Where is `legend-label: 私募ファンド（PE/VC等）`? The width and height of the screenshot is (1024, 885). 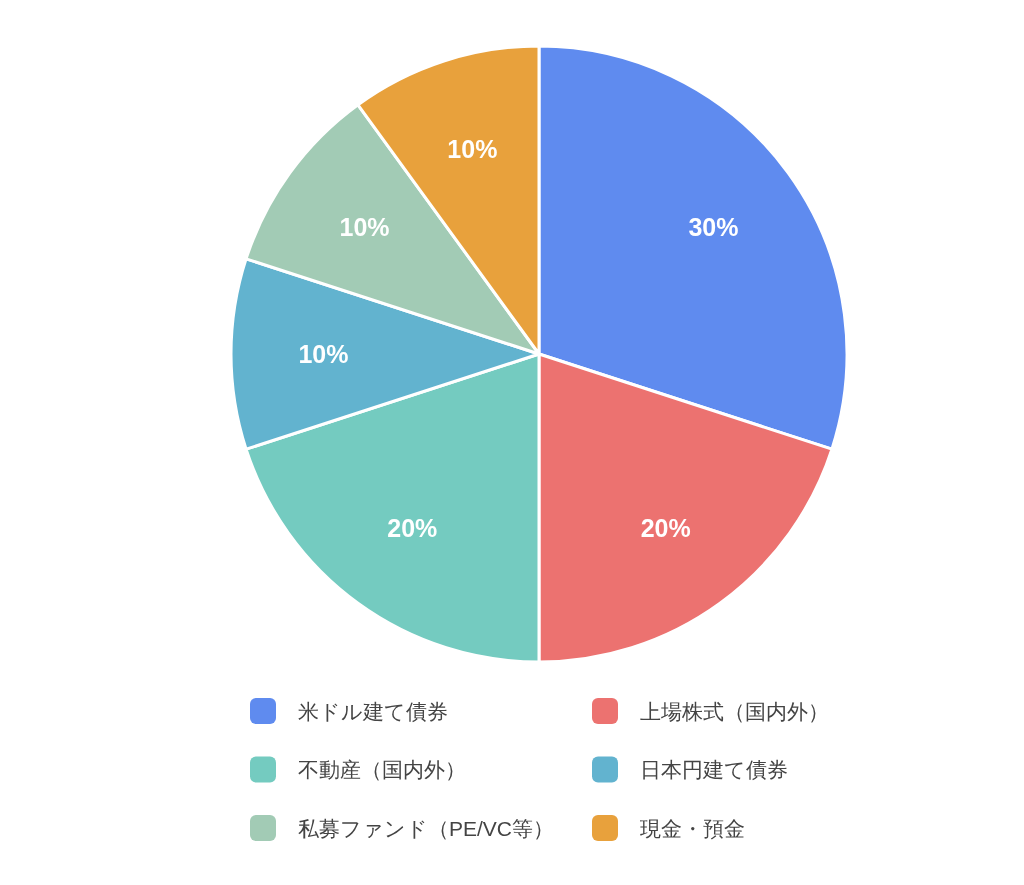 legend-label: 私募ファンド（PE/VC等） is located at coordinates (426, 828).